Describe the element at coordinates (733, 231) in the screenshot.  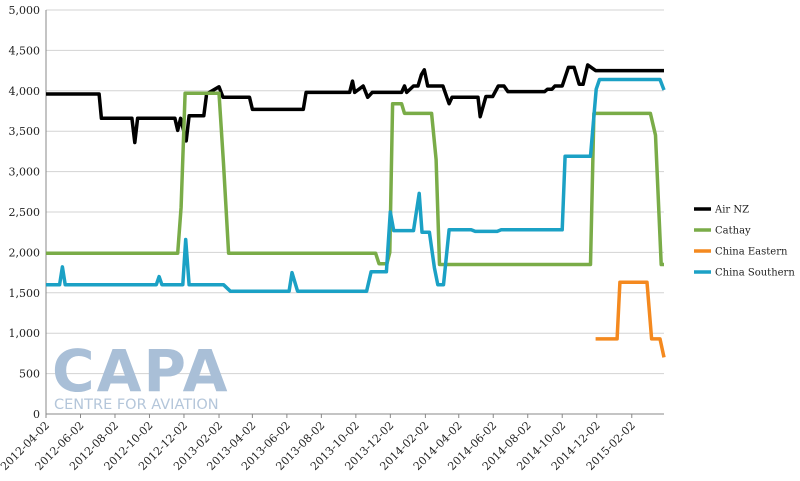
I see `legend-label: Cathay` at that location.